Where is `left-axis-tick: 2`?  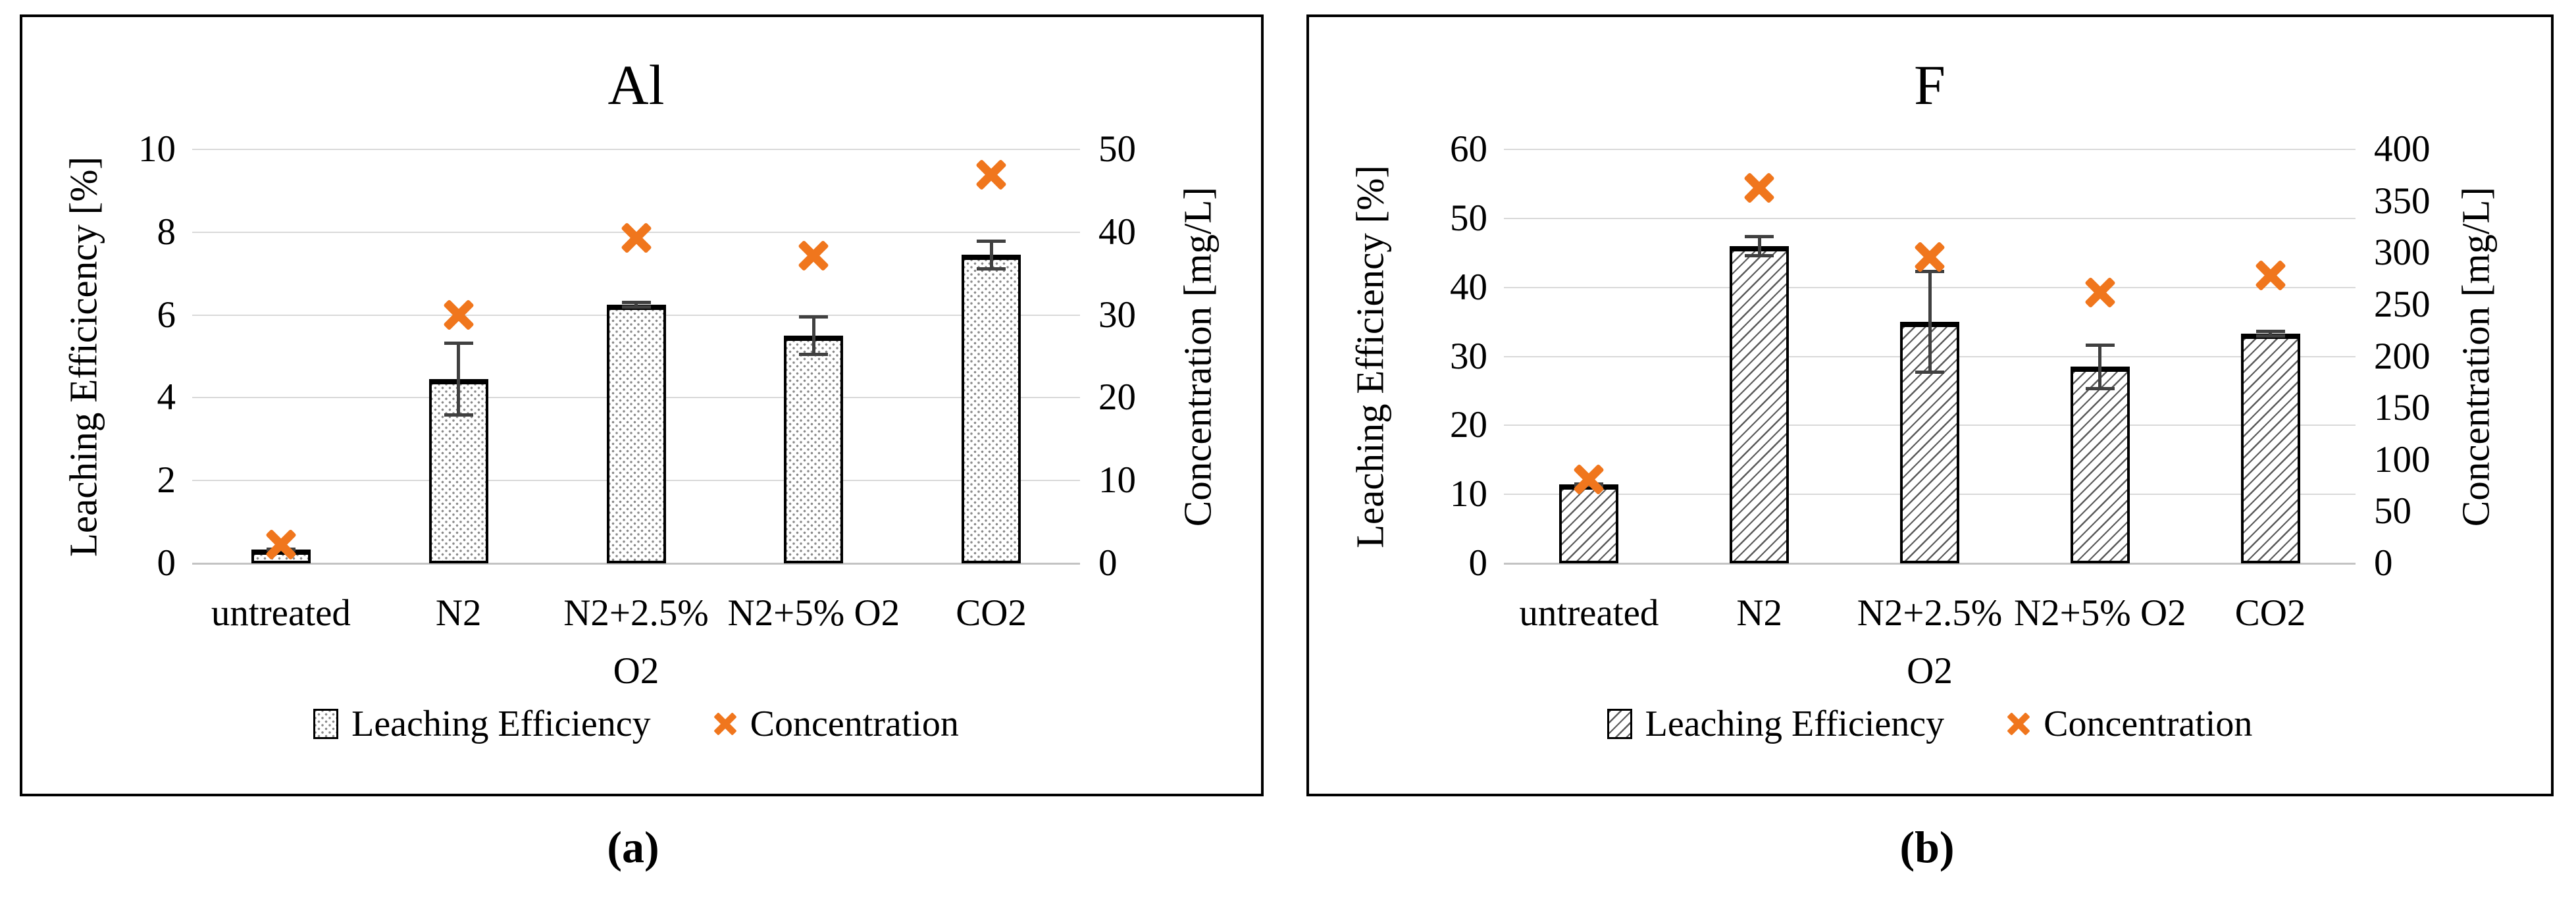
left-axis-tick: 2 is located at coordinates (166, 480).